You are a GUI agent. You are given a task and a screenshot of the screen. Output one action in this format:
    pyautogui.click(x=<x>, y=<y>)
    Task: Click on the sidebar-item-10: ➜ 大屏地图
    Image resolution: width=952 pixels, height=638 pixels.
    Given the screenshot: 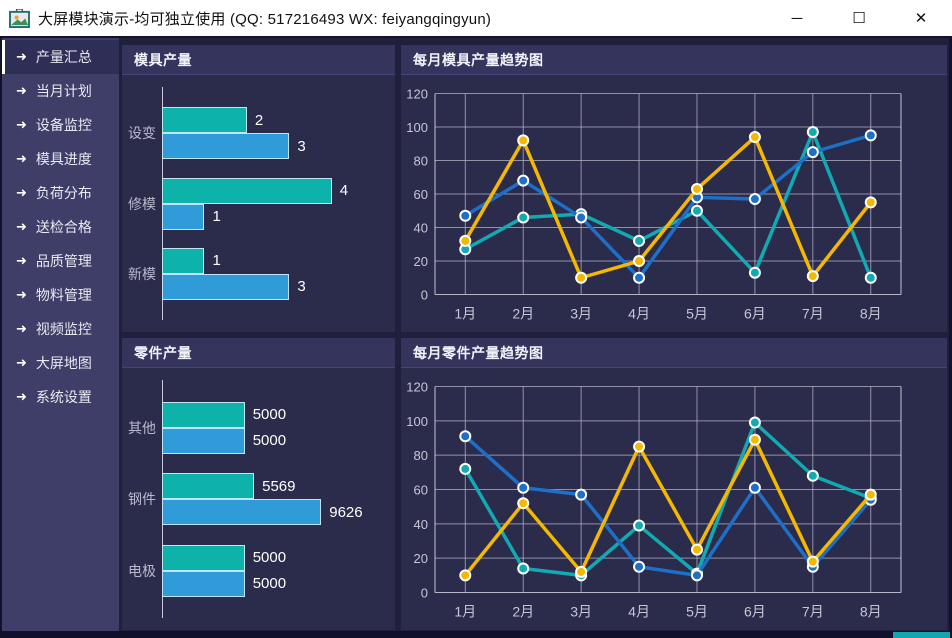 What is the action you would take?
    pyautogui.click(x=60, y=363)
    